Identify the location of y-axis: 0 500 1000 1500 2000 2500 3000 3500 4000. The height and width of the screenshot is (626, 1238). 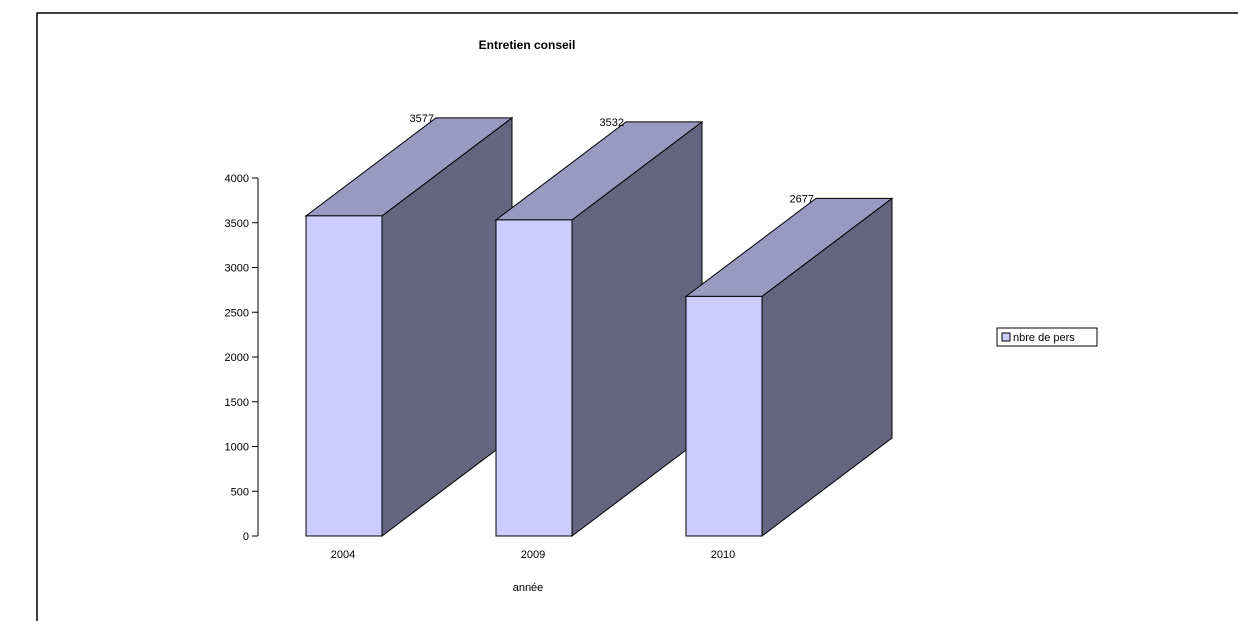
(242, 358).